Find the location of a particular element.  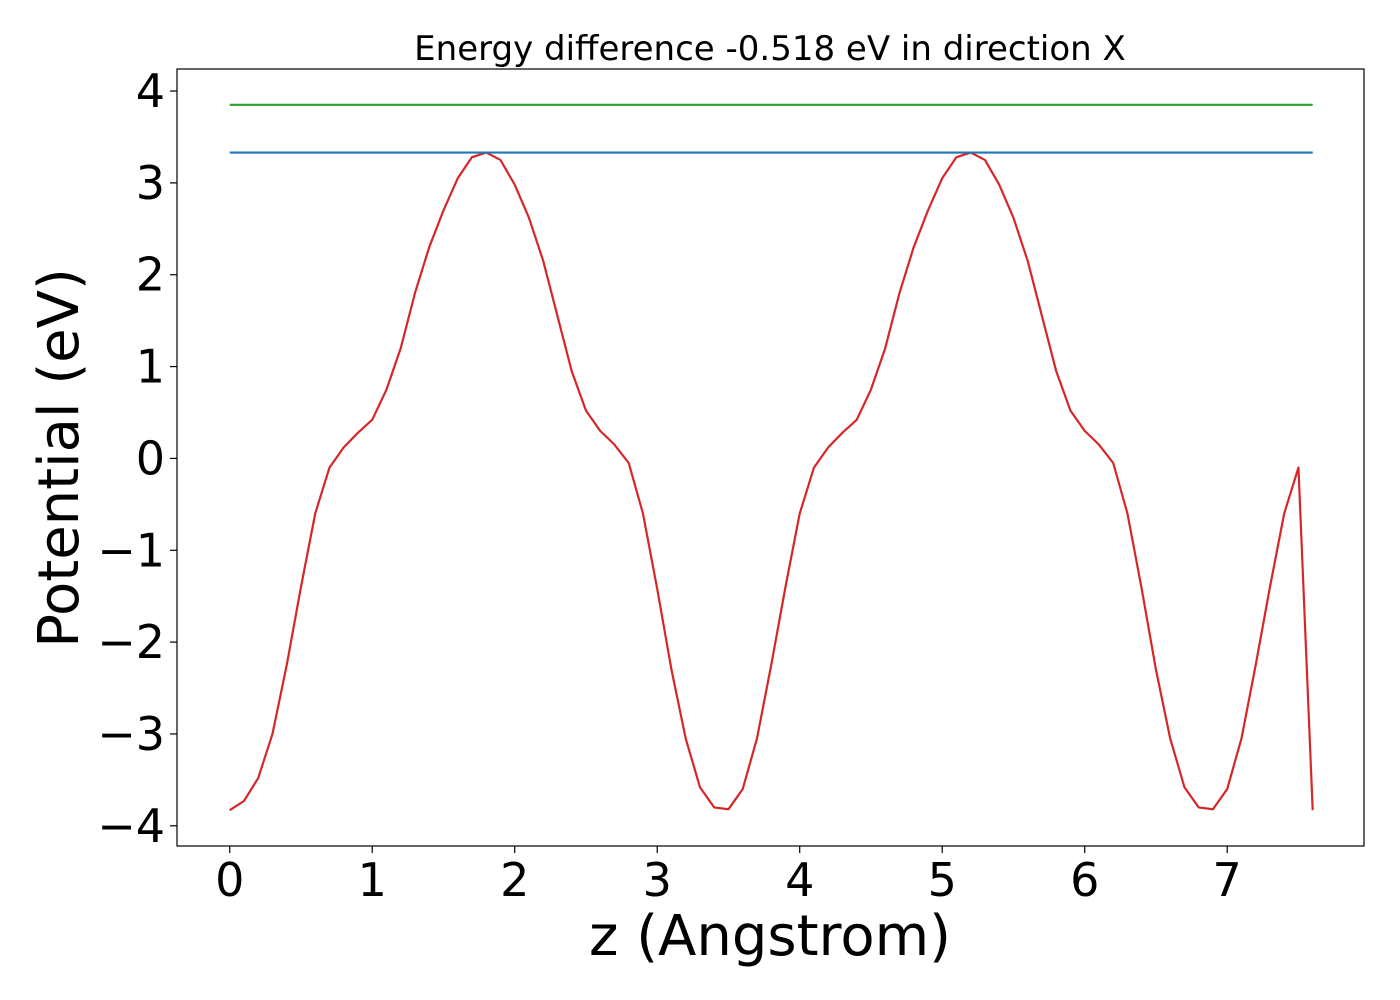

y-tick-label: 0 is located at coordinates (150, 458).